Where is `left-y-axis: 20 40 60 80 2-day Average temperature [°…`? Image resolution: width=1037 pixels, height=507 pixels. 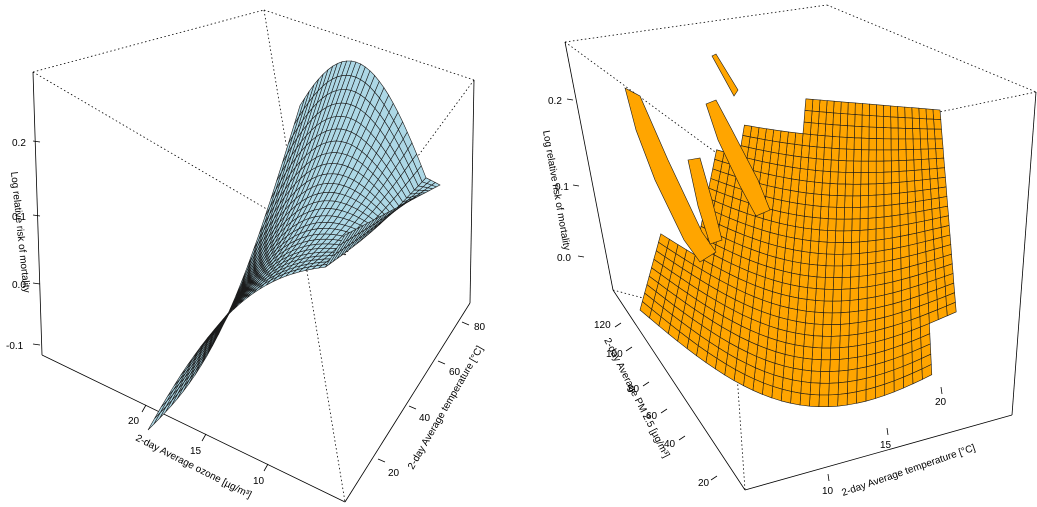
left-y-axis: 20 40 60 80 2-day Average temperature [°… is located at coordinates (431, 400).